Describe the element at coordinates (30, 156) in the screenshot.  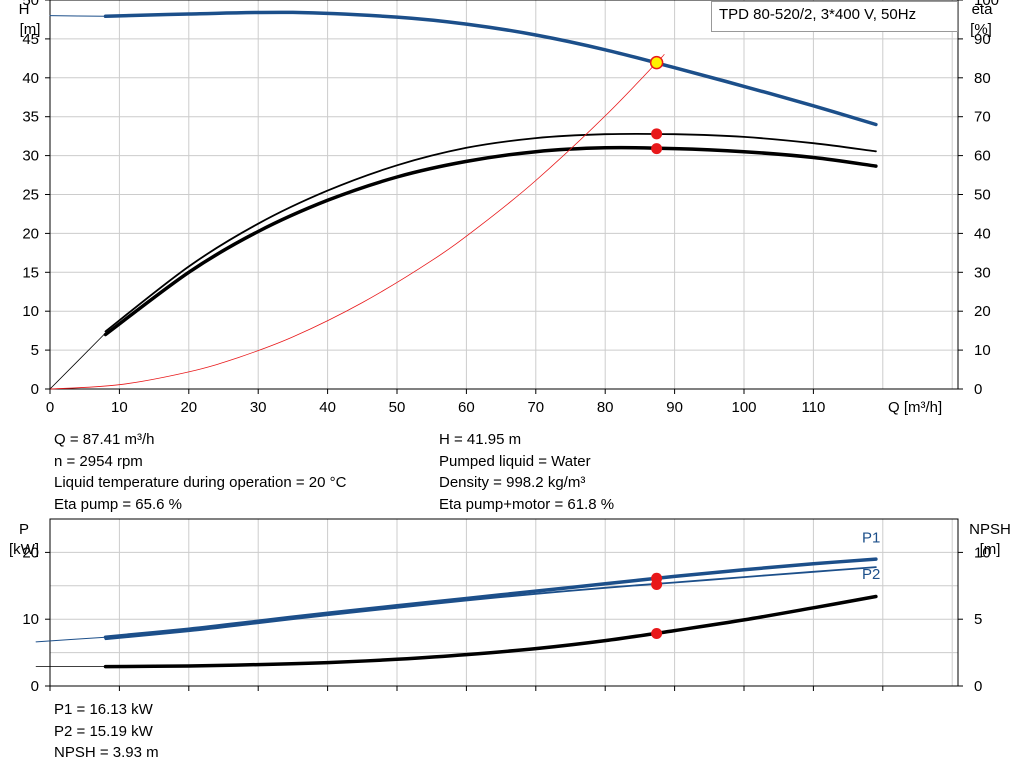
I see `top-left-tick-label: 30` at that location.